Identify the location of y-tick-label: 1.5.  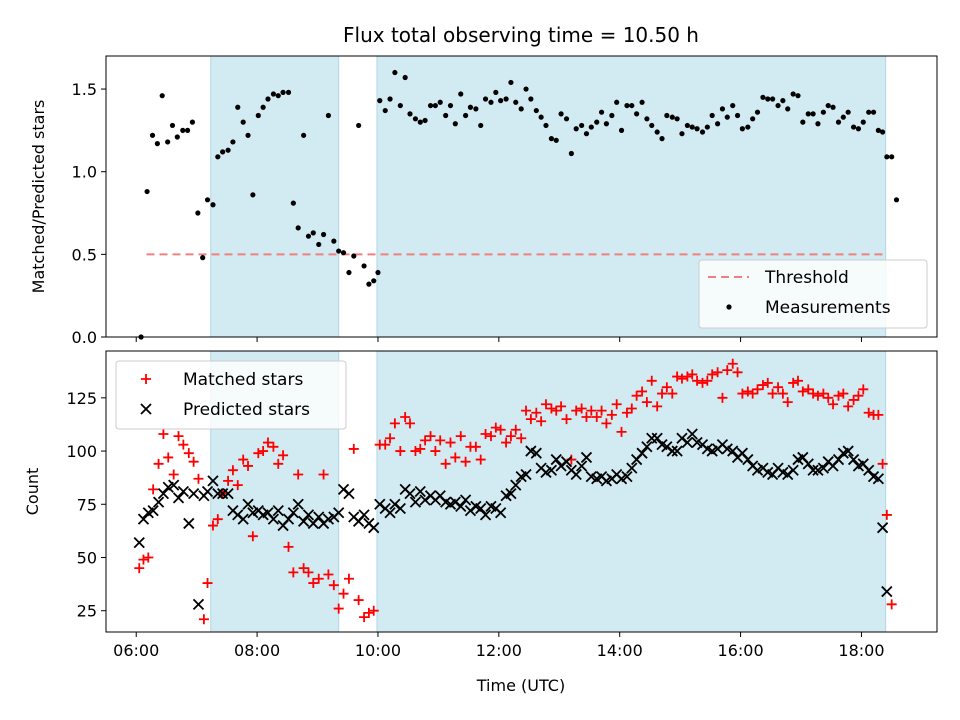
(84, 89).